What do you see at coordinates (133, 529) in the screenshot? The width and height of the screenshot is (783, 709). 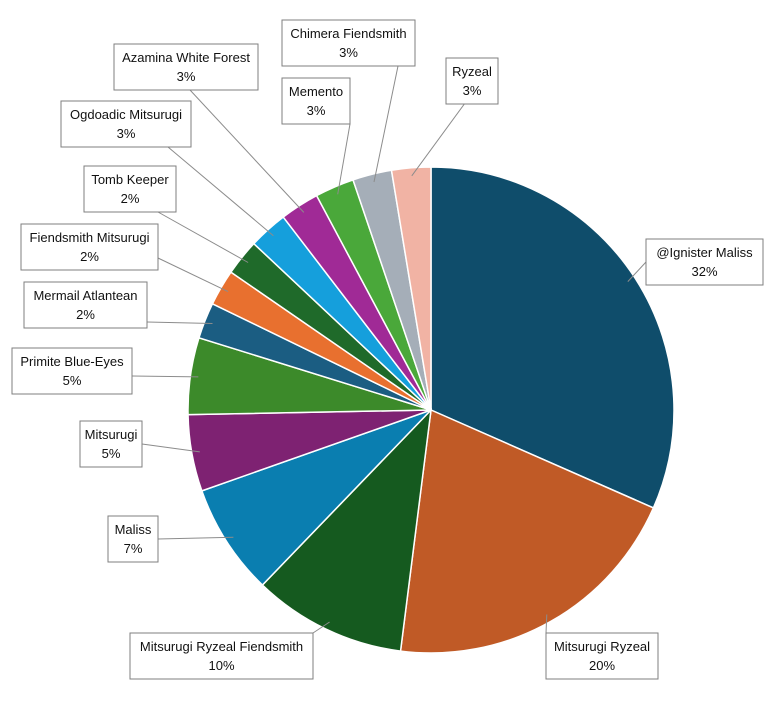 I see `data-label-name: Maliss` at bounding box center [133, 529].